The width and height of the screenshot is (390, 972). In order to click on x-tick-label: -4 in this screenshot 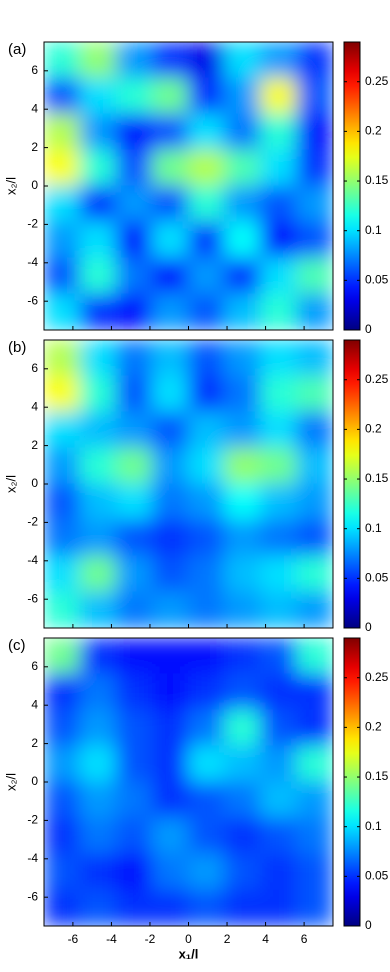, I will do `click(111, 939)`.